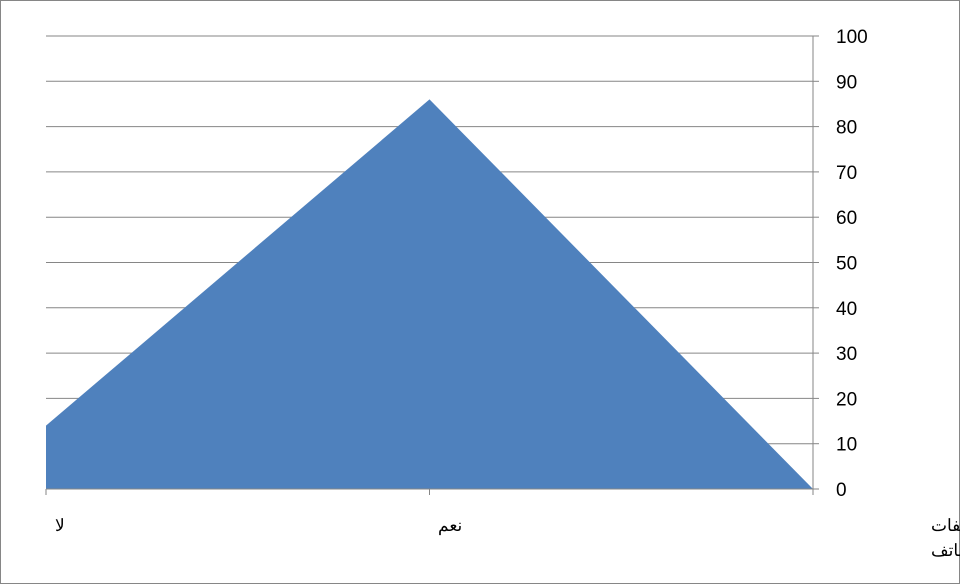 This screenshot has width=960, height=585. I want to click on y-tick-label: 20, so click(846, 399).